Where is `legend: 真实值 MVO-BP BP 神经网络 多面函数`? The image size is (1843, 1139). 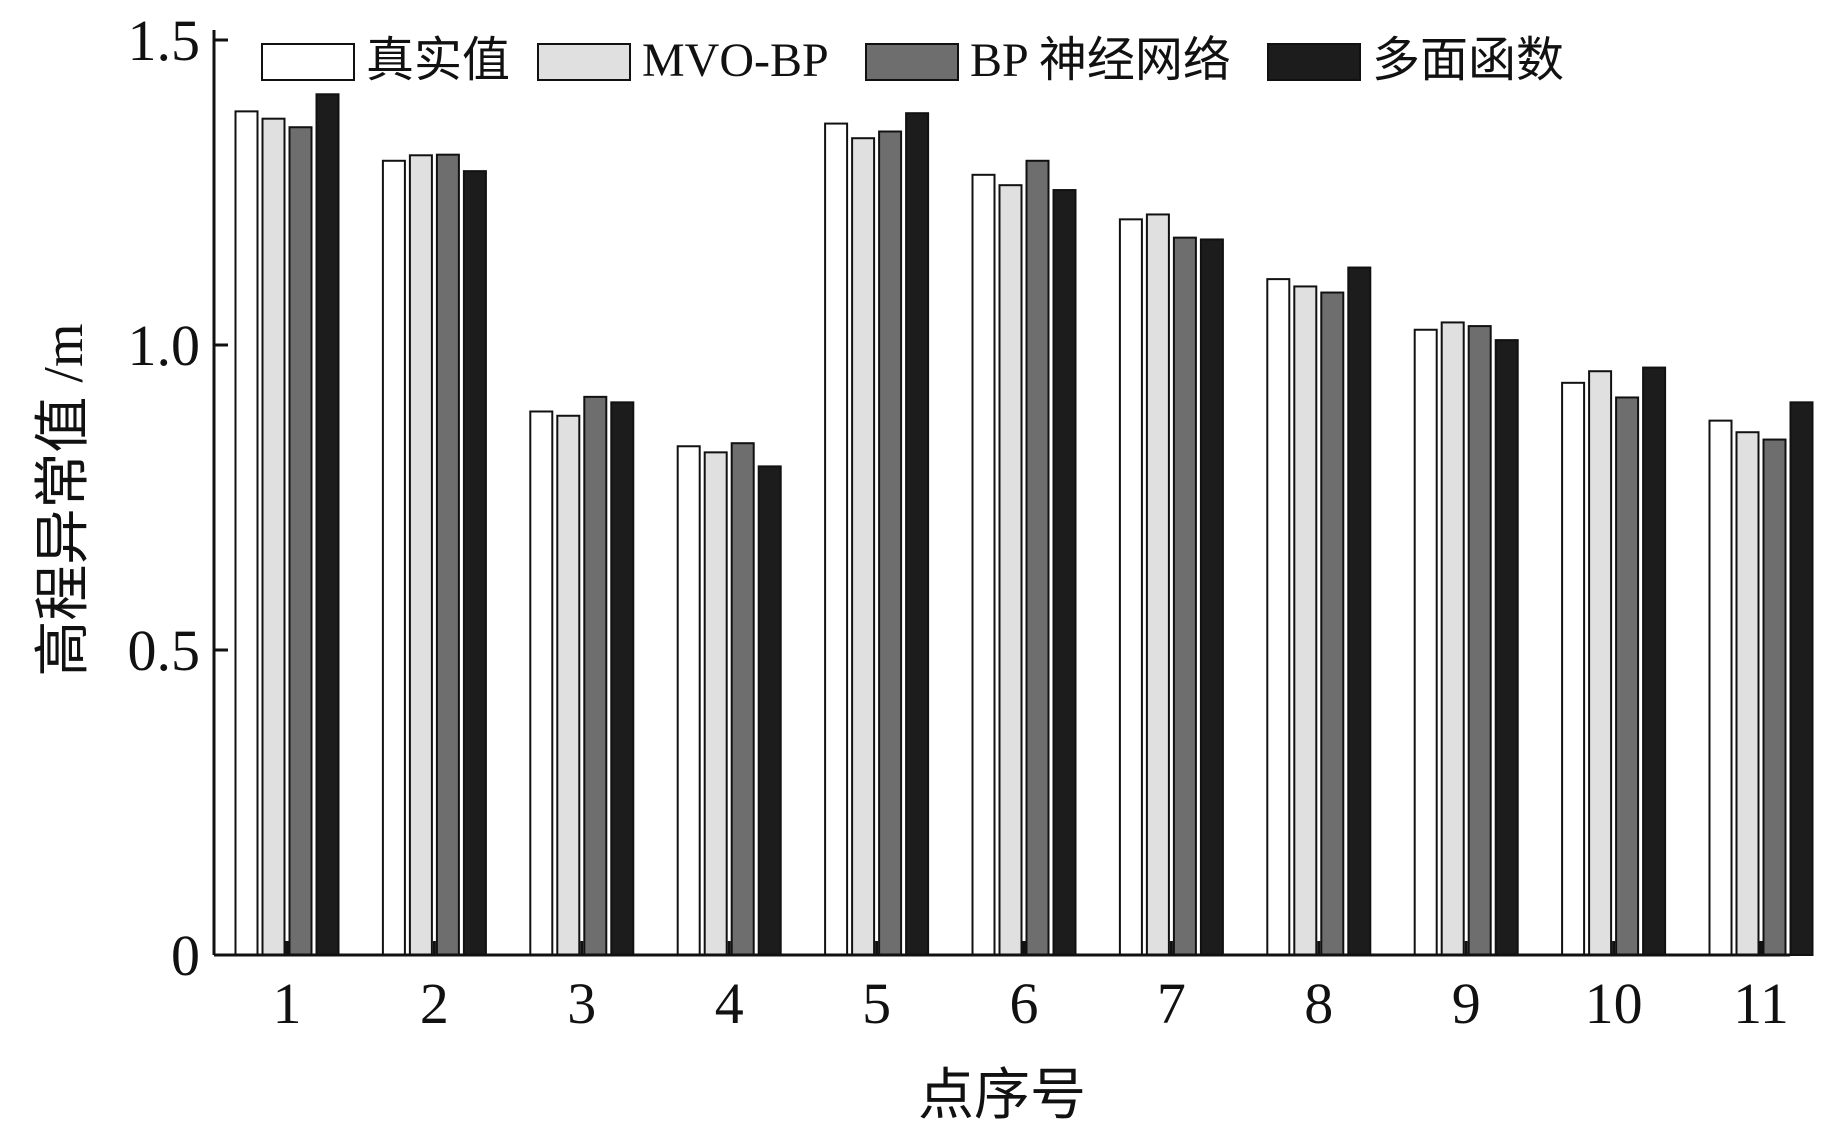 legend: 真实值 MVO-BP BP 神经网络 多面函数 is located at coordinates (912, 60).